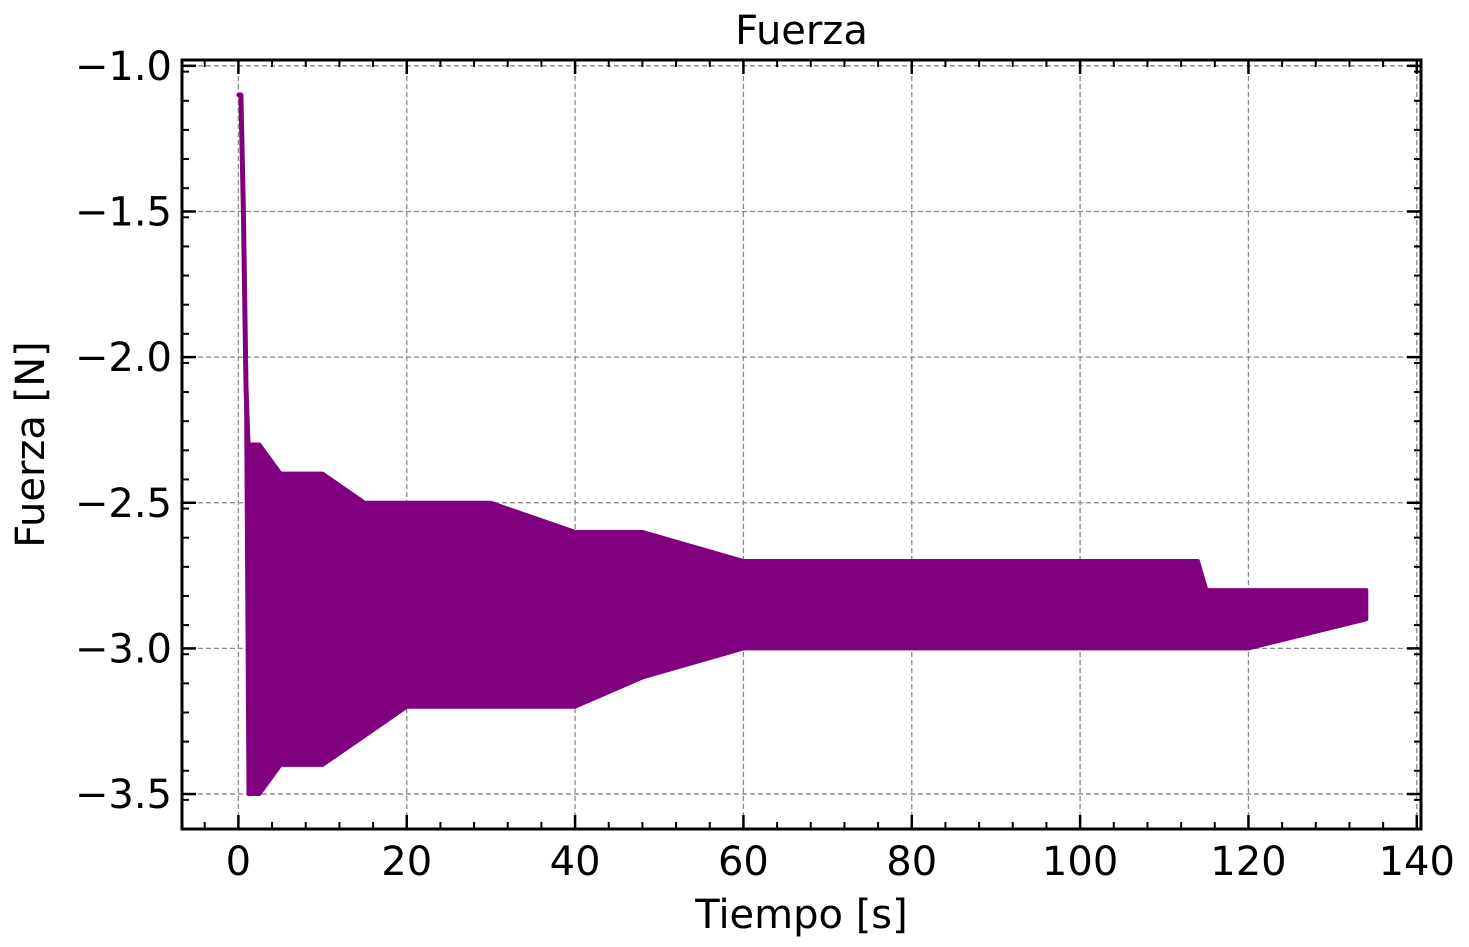 The width and height of the screenshot is (1469, 947). Describe the element at coordinates (1417, 862) in the screenshot. I see `x-tick-label-7: 140` at that location.